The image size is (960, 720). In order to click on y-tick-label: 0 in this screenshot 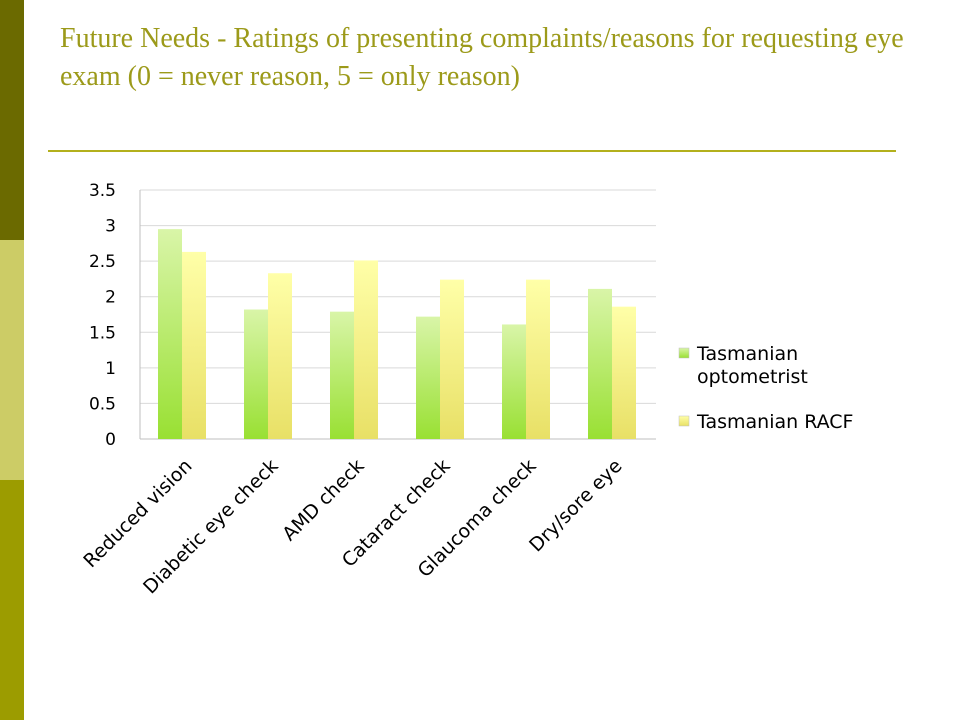, I will do `click(110, 440)`.